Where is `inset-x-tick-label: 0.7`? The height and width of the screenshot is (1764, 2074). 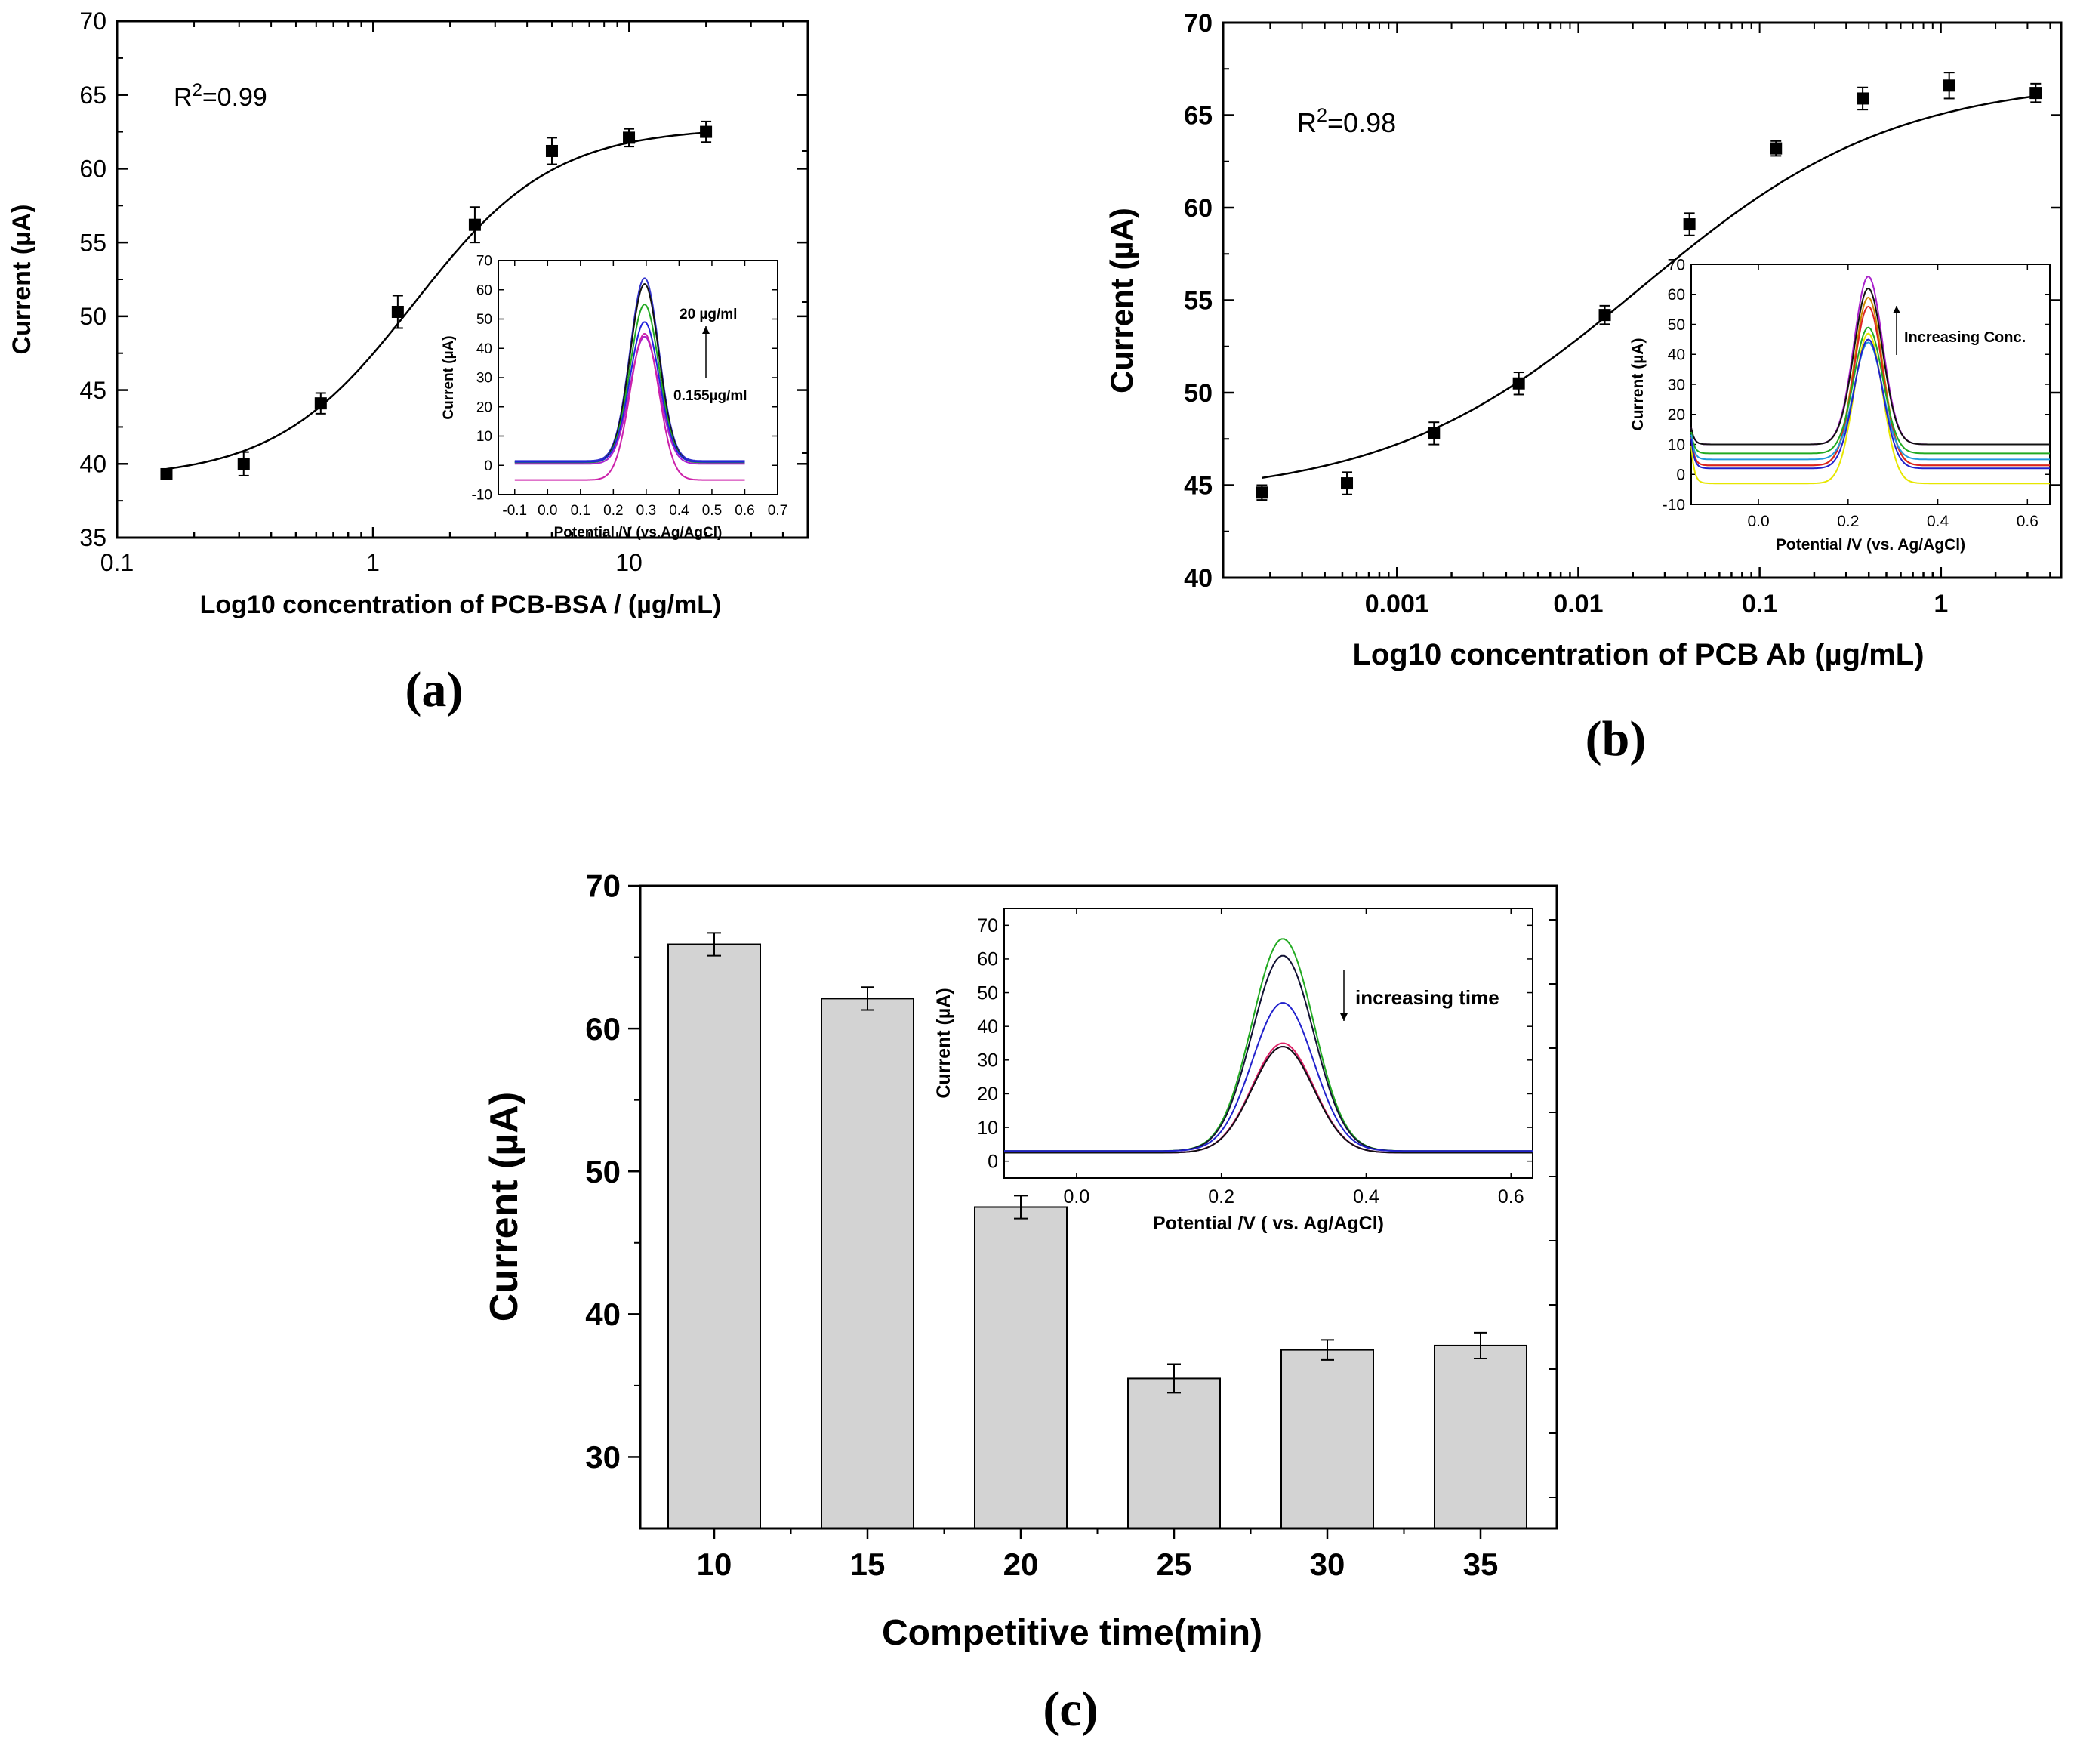 inset-x-tick-label: 0.7 is located at coordinates (777, 511).